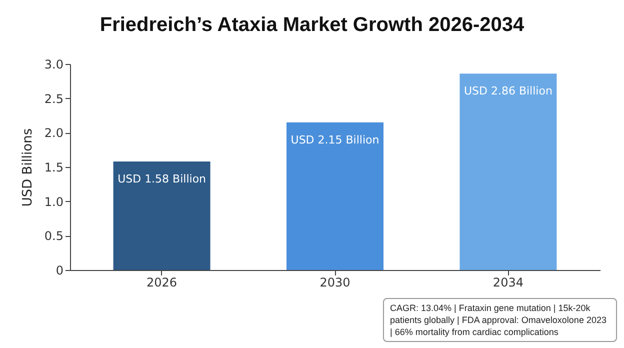  I want to click on y-tick-label: 3.0, so click(54, 65).